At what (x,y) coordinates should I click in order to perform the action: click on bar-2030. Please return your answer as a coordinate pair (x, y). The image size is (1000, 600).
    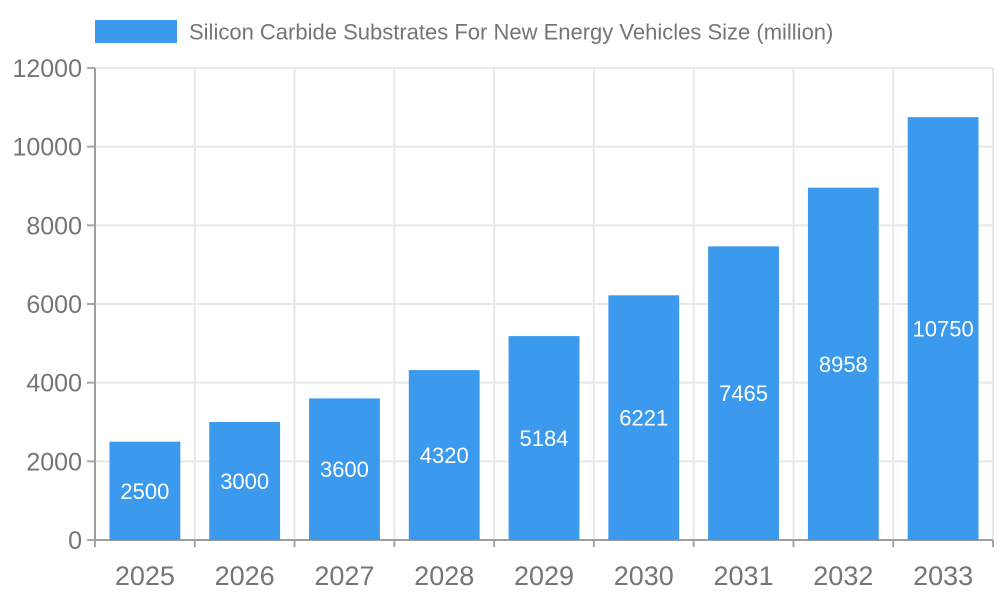
    Looking at the image, I should click on (644, 417).